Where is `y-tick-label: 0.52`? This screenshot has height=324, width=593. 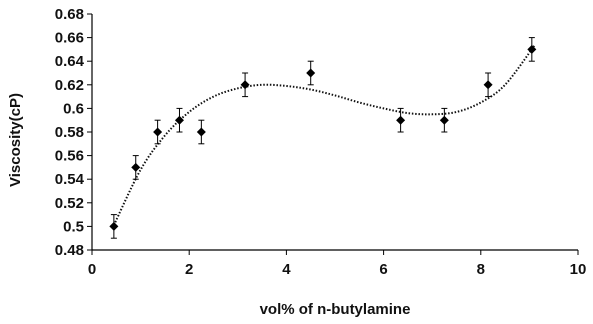
y-tick-label: 0.52 is located at coordinates (69, 203).